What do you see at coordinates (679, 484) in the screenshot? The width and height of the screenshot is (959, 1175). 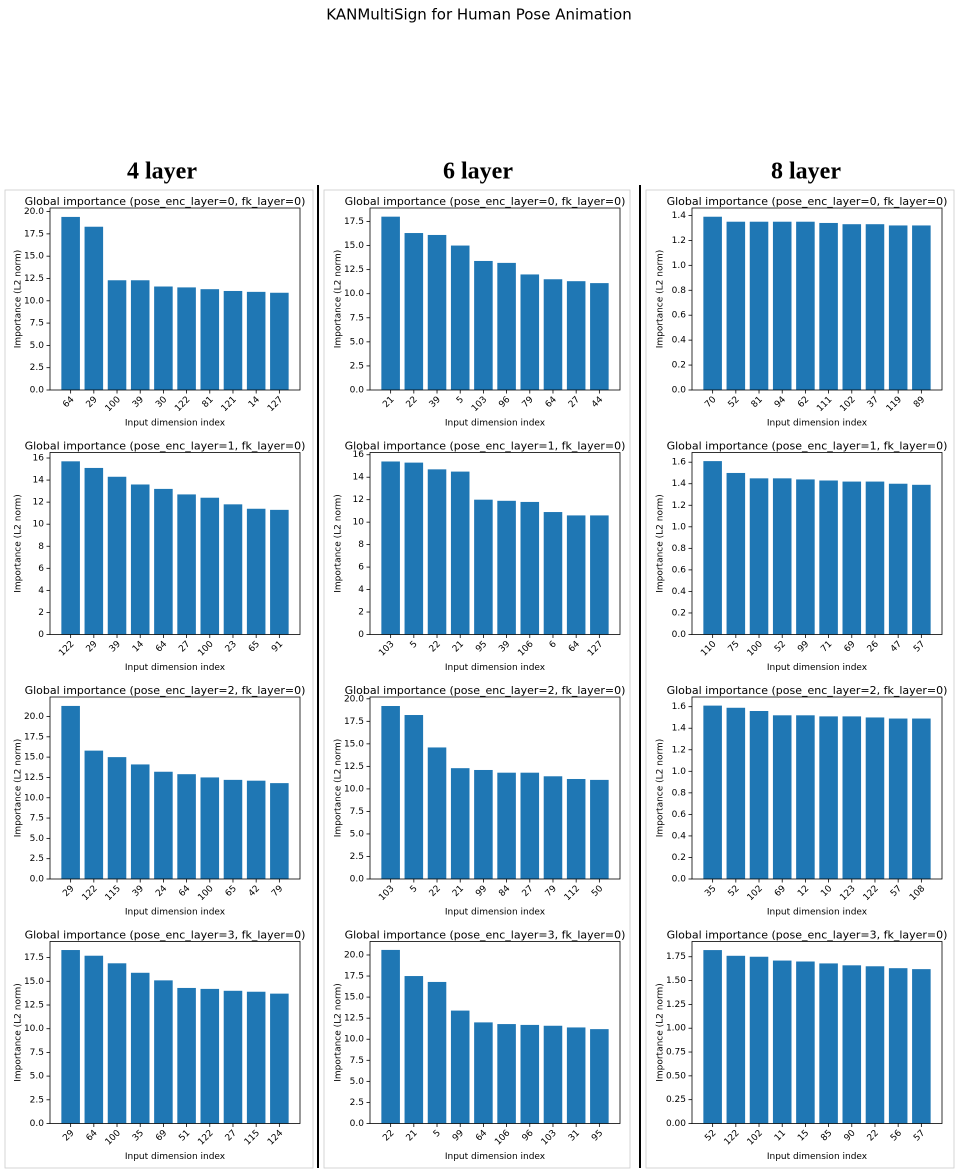 I see `y-tick-label: 1.4` at bounding box center [679, 484].